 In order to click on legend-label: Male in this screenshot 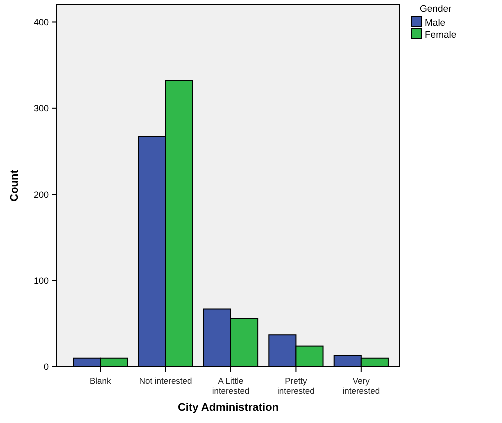, I will do `click(435, 23)`.